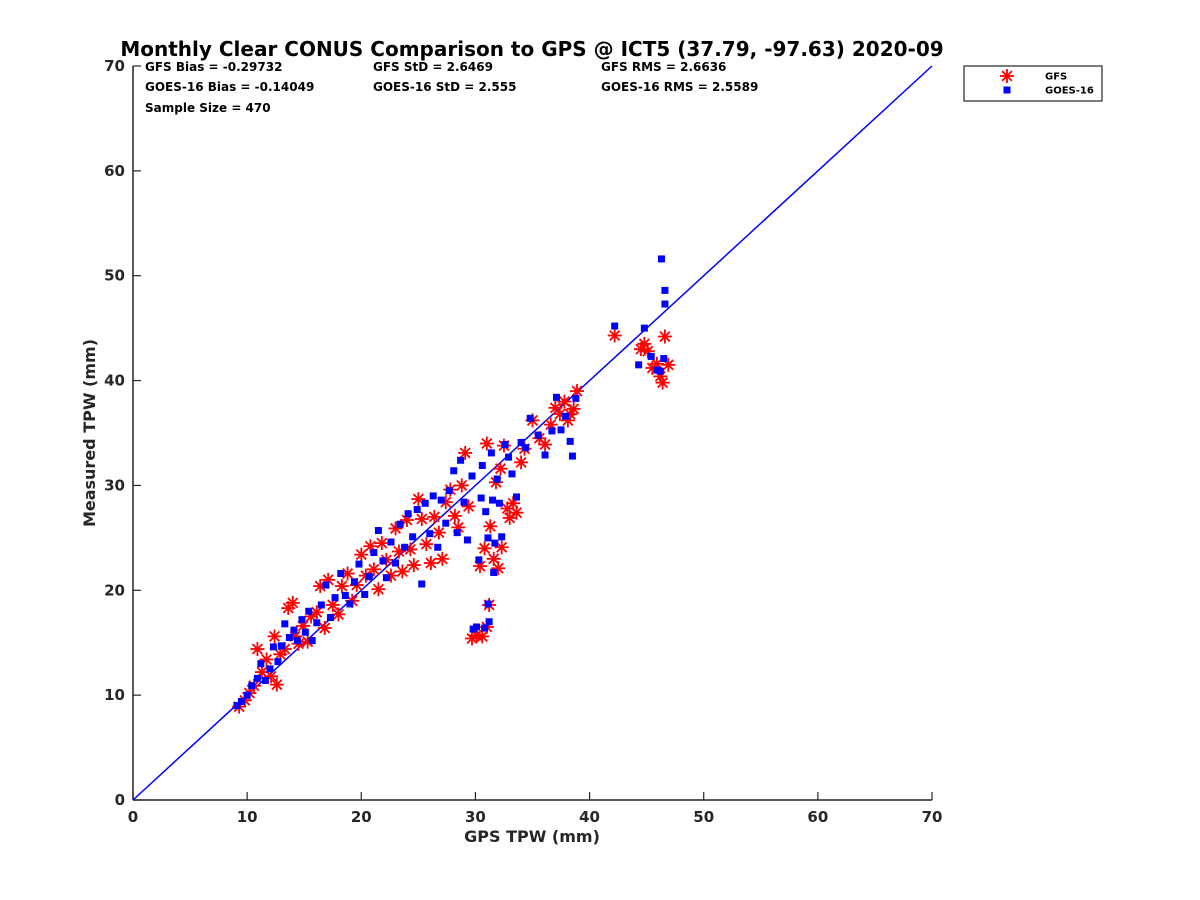 This screenshot has height=900, width=1200. I want to click on y-tick-label: 20, so click(114, 590).